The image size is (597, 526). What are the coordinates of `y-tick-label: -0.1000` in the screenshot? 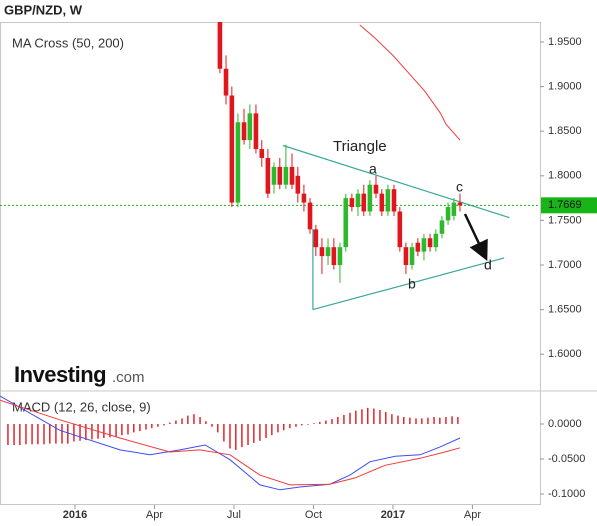 It's located at (566, 494).